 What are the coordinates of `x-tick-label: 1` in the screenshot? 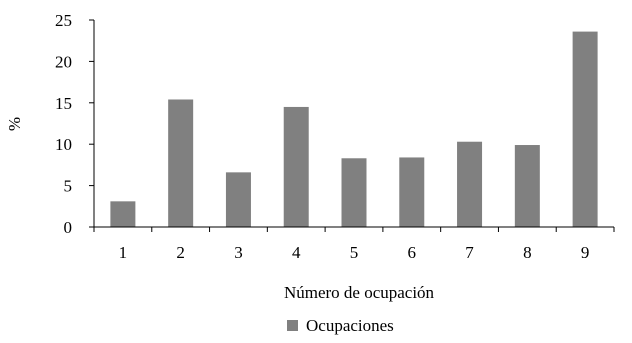 It's located at (123, 252).